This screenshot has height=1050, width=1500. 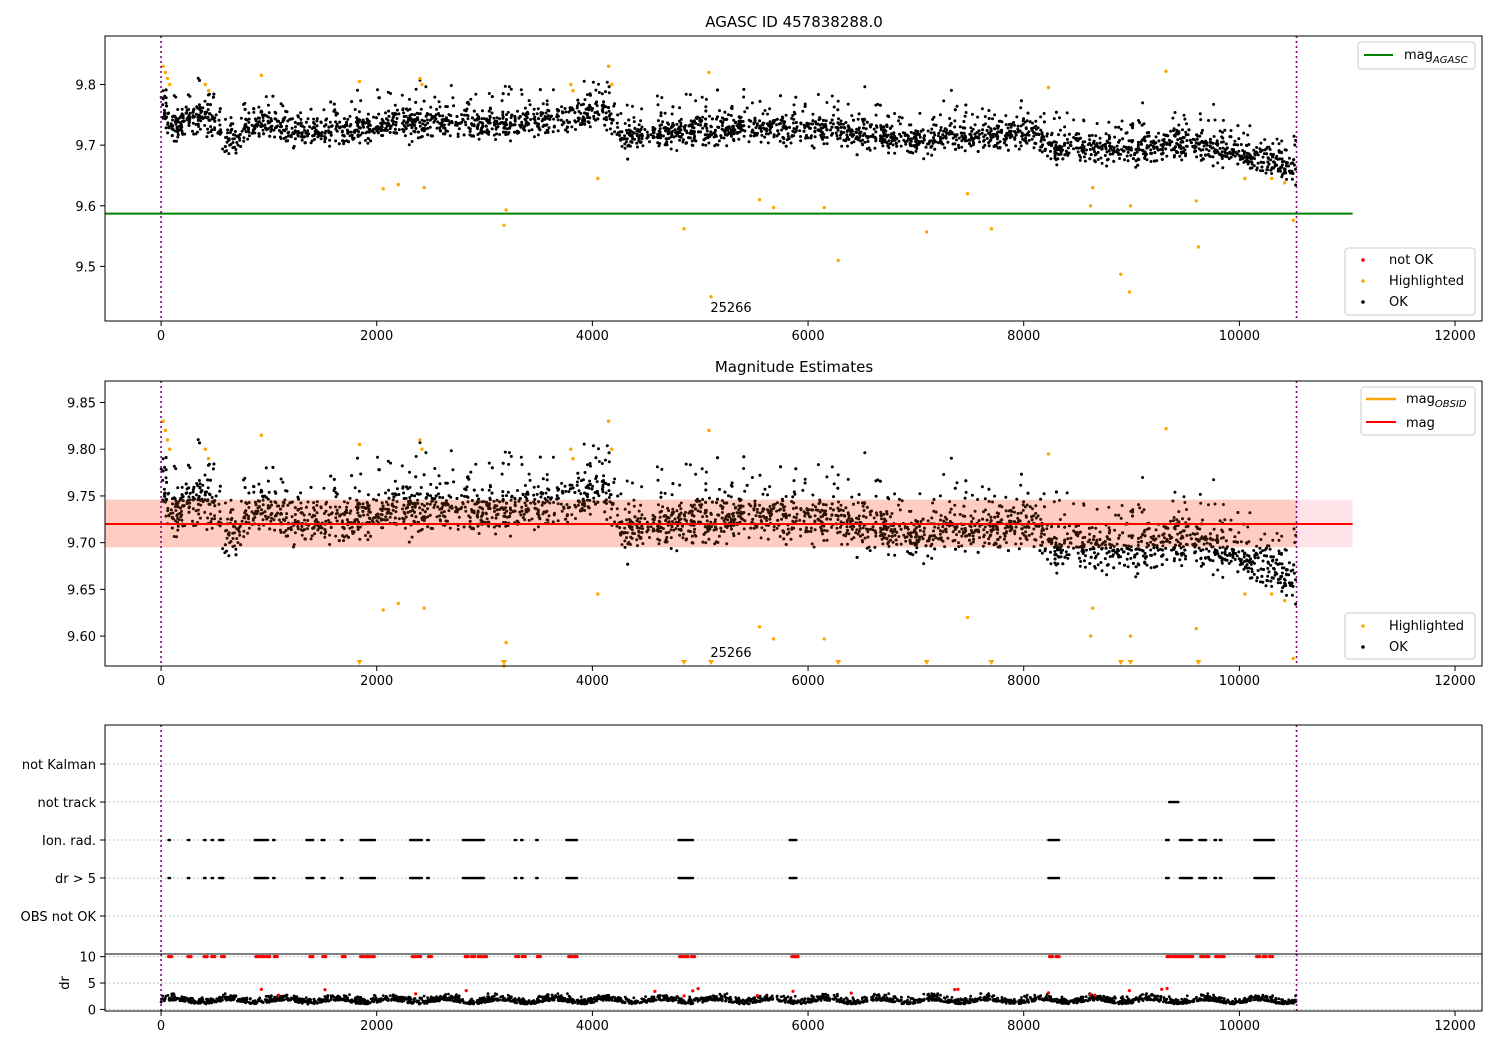 What do you see at coordinates (1398, 302) in the screenshot?
I see `legend-ok: OK` at bounding box center [1398, 302].